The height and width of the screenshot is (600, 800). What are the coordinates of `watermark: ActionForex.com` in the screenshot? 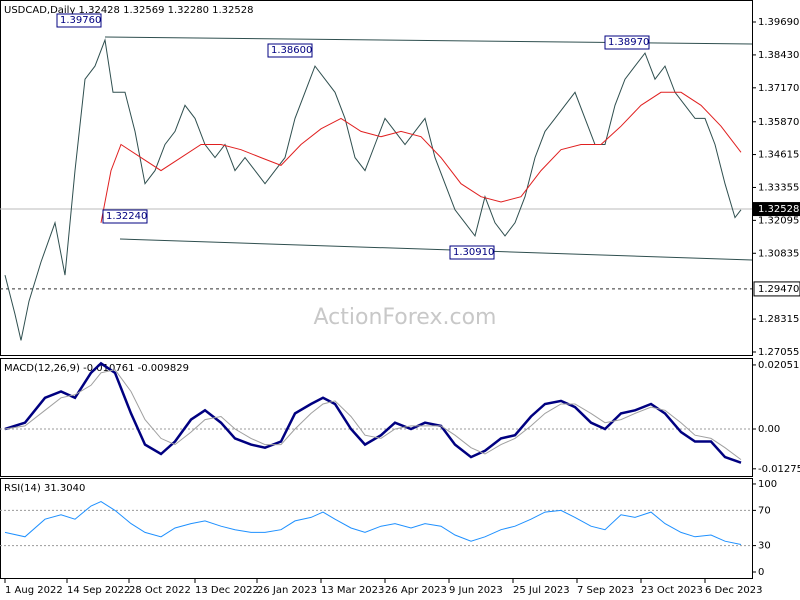 It's located at (405, 317).